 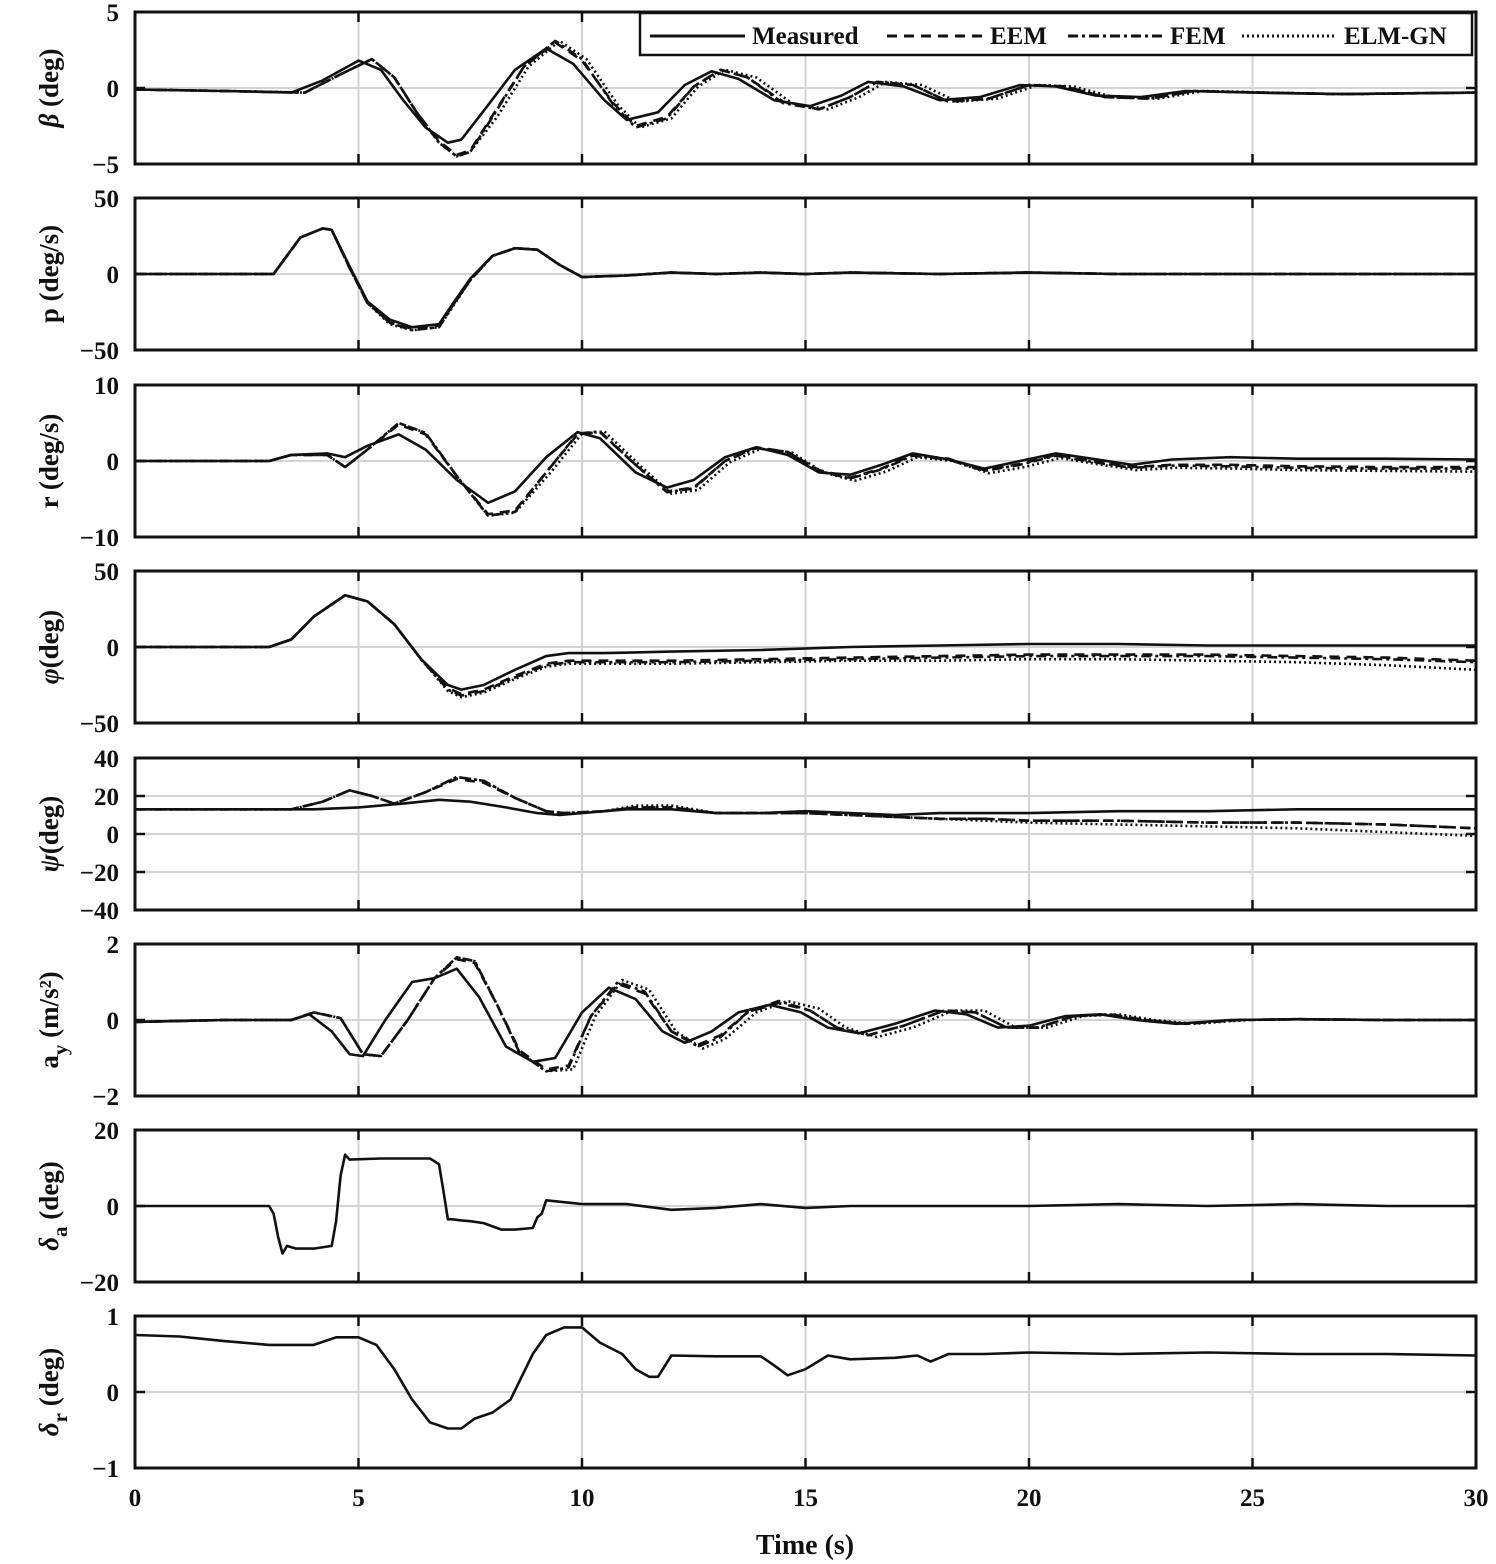 What do you see at coordinates (135, 1498) in the screenshot?
I see `x-tick-label: 0` at bounding box center [135, 1498].